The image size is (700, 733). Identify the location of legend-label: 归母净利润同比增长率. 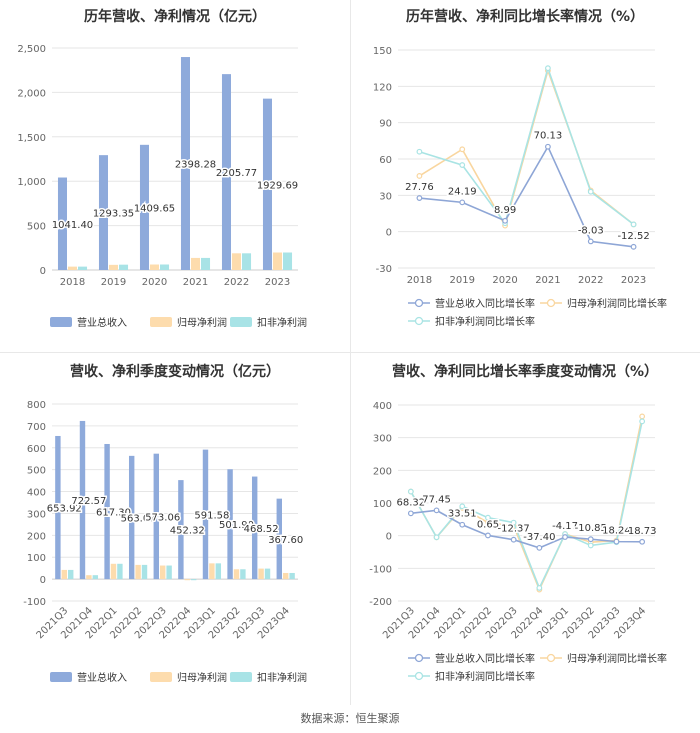
(617, 658).